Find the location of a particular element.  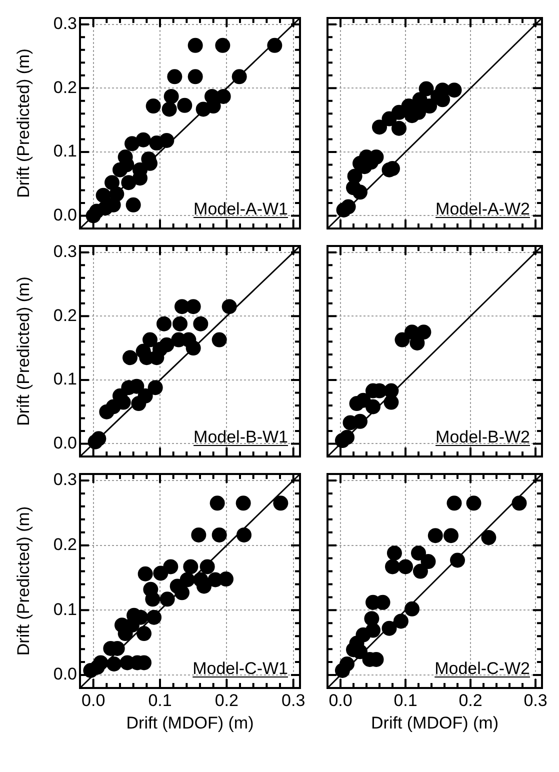

annotation: Model-A-W2 is located at coordinates (483, 209).